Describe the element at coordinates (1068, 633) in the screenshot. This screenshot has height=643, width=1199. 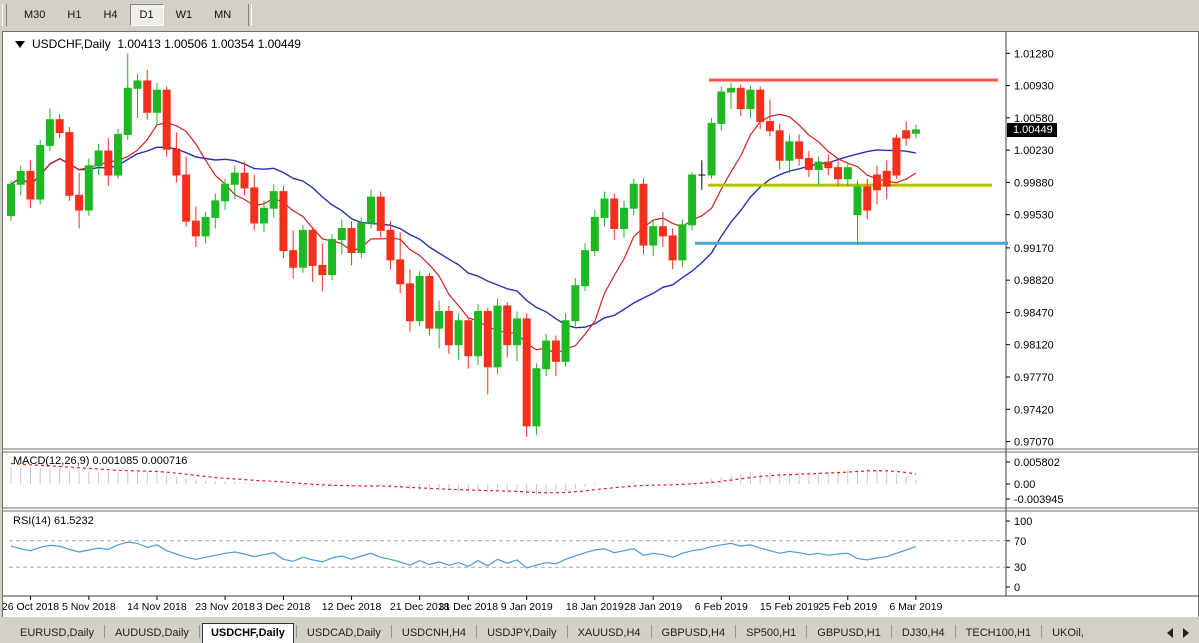
I see `tab-ukoil-: UKOil,` at that location.